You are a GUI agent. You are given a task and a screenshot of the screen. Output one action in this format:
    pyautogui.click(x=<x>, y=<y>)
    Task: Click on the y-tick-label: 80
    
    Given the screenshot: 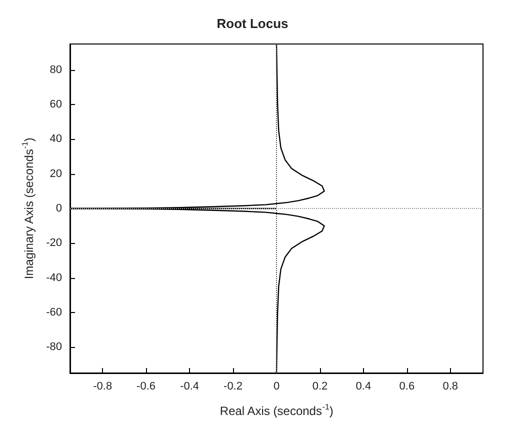 What is the action you would take?
    pyautogui.click(x=56, y=70)
    